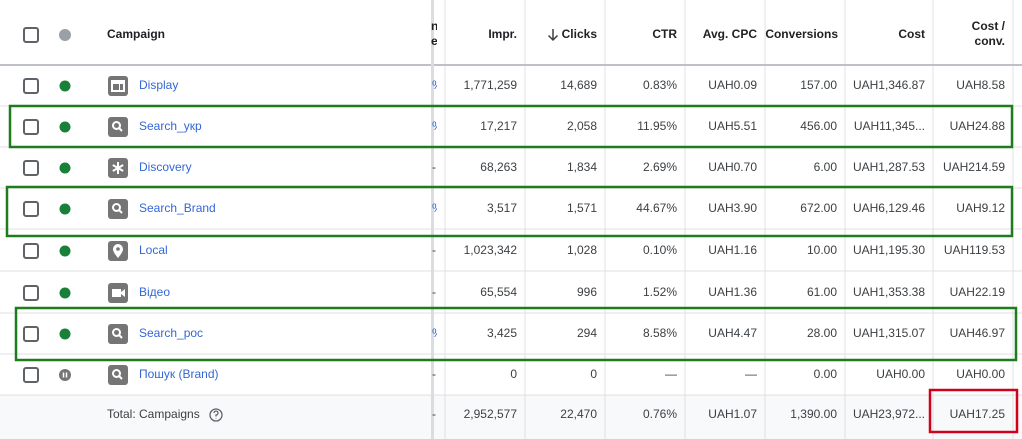 The image size is (1022, 439). What do you see at coordinates (671, 374) in the screenshot?
I see `ctr-value: —` at bounding box center [671, 374].